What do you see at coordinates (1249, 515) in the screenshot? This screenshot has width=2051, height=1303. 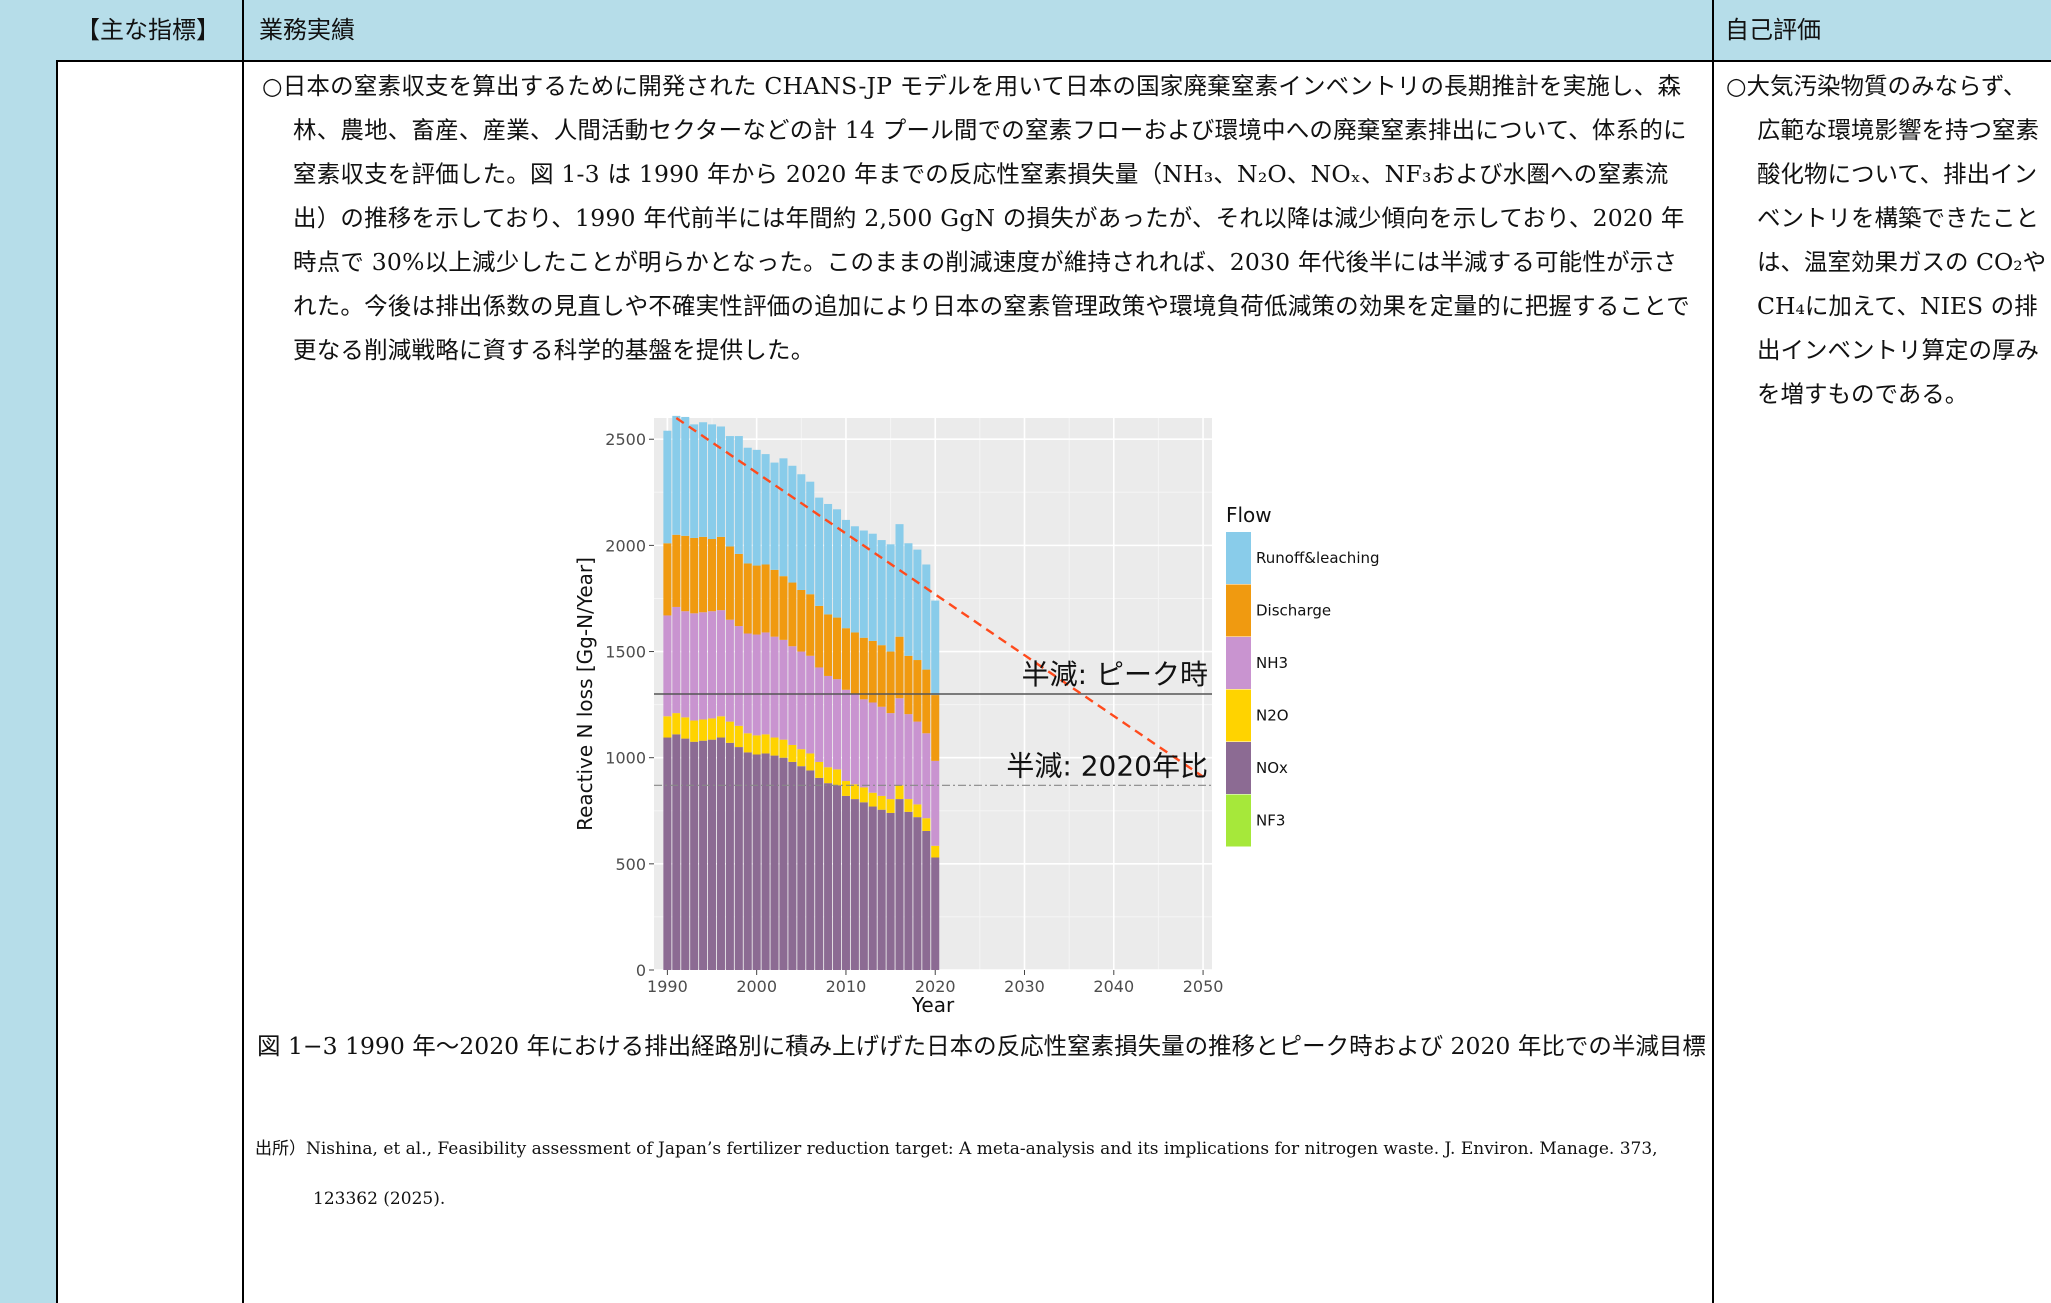 I see `legend-title: Flow` at bounding box center [1249, 515].